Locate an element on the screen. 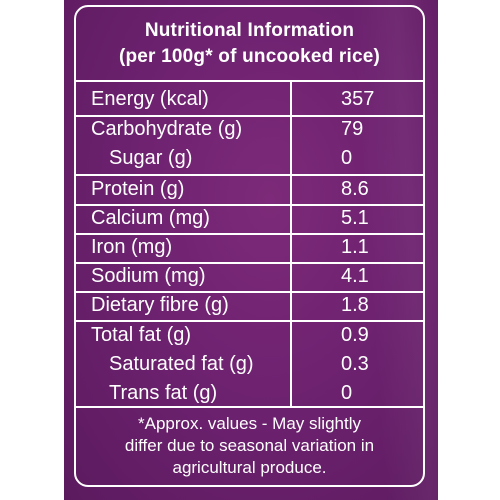 The height and width of the screenshot is (500, 500). nutrient-value: 4.1 is located at coordinates (355, 276).